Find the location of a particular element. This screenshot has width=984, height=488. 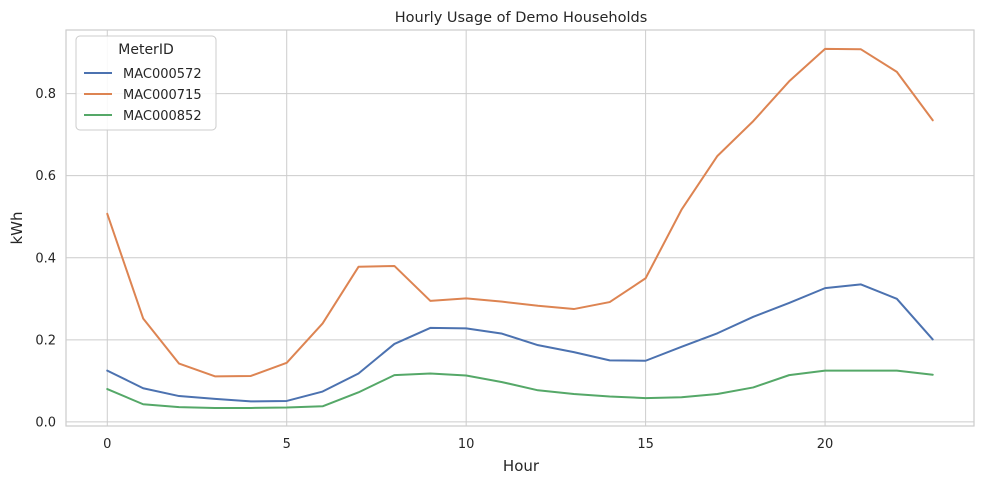

x-tick-label: 20 is located at coordinates (825, 444).